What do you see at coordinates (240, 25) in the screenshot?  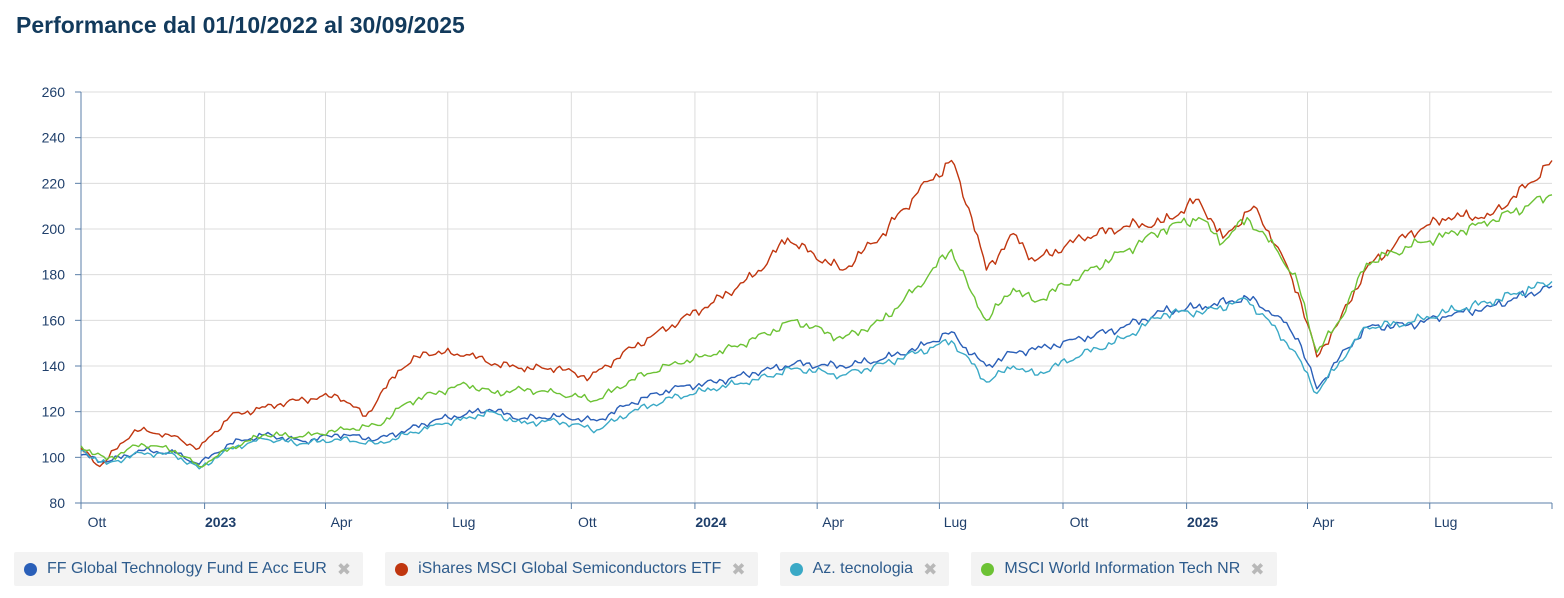 I see `chart-title: Performance dal 01/10/2022 al 30/09/2025` at bounding box center [240, 25].